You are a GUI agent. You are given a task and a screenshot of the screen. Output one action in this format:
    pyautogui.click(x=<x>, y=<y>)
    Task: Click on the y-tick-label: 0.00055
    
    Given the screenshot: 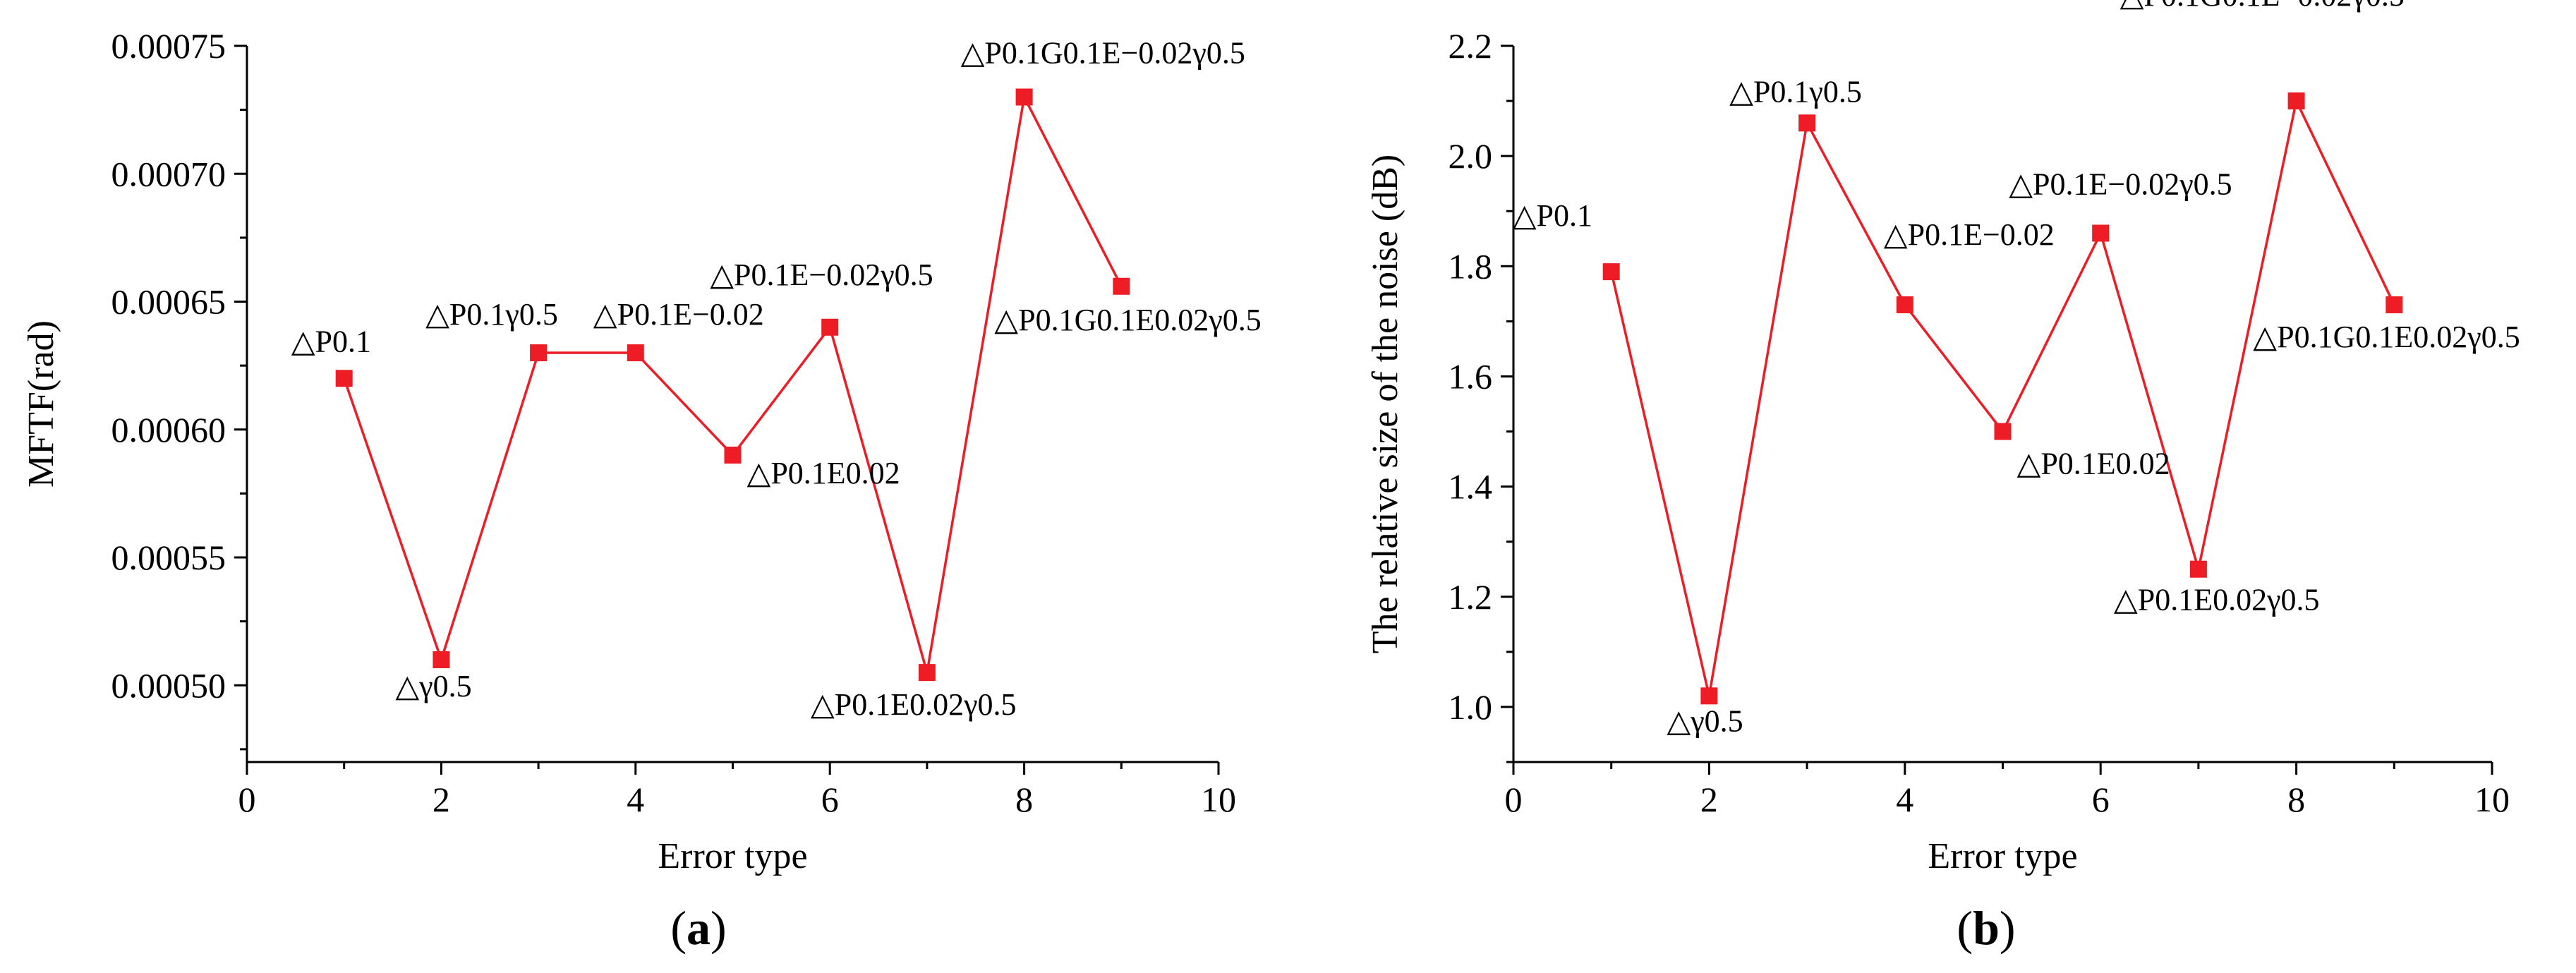 What is the action you would take?
    pyautogui.click(x=168, y=557)
    